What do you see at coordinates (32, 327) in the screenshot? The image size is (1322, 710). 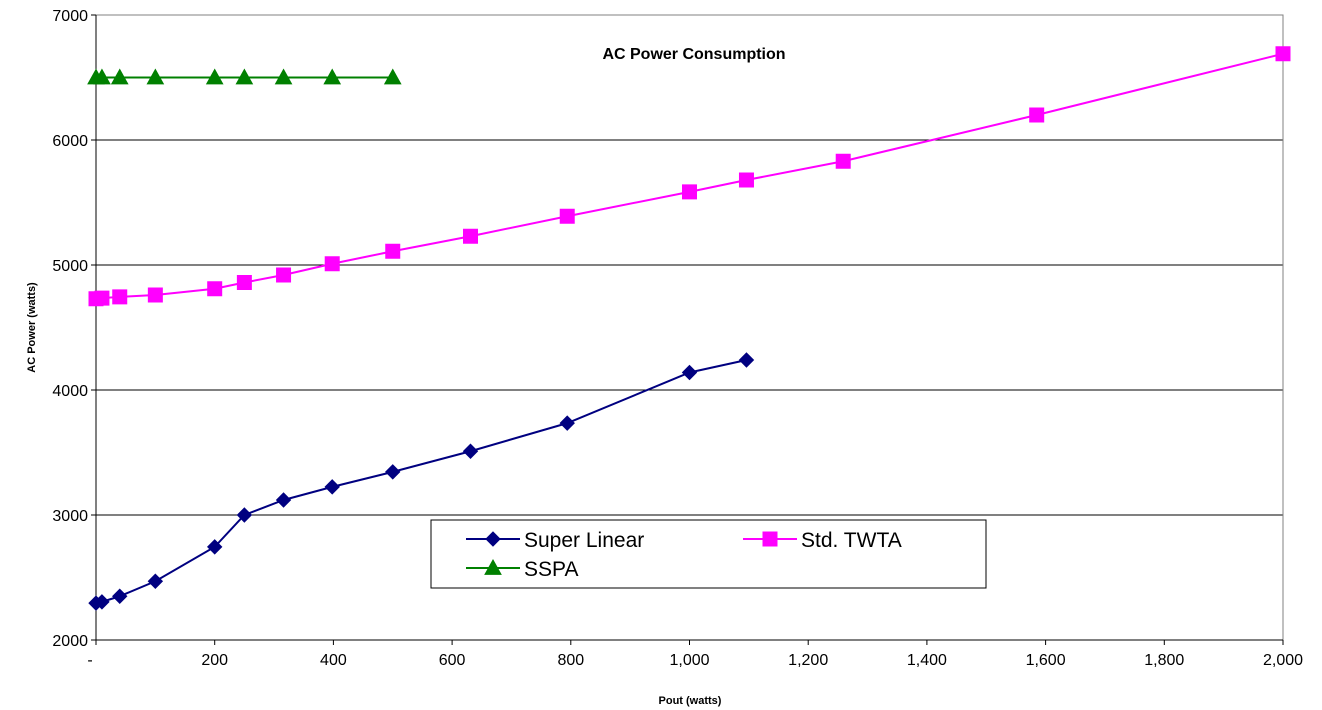 I see `y-axis-title: AC Power (watts)` at bounding box center [32, 327].